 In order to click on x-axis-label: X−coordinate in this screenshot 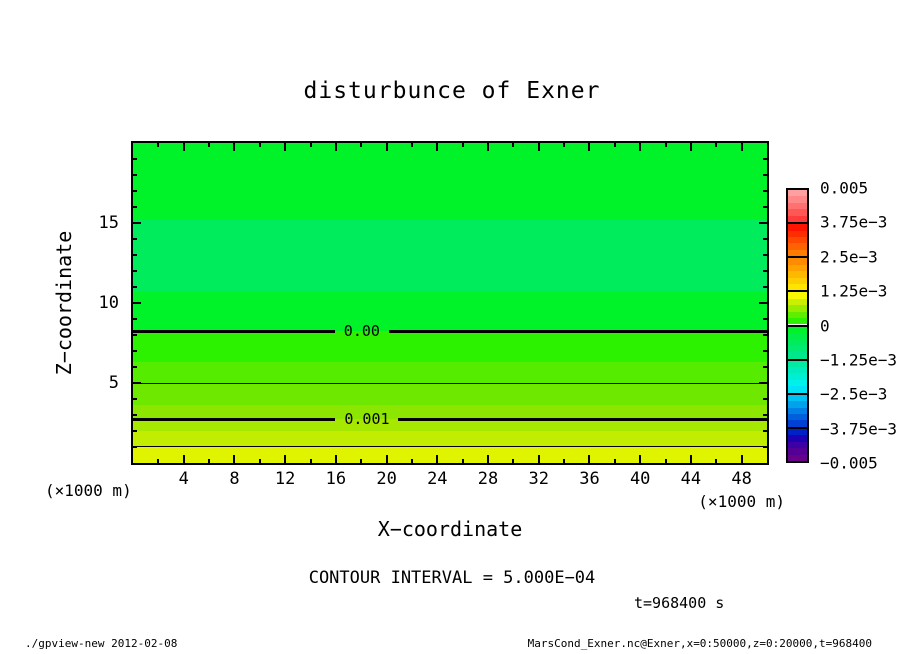, I will do `click(450, 529)`.